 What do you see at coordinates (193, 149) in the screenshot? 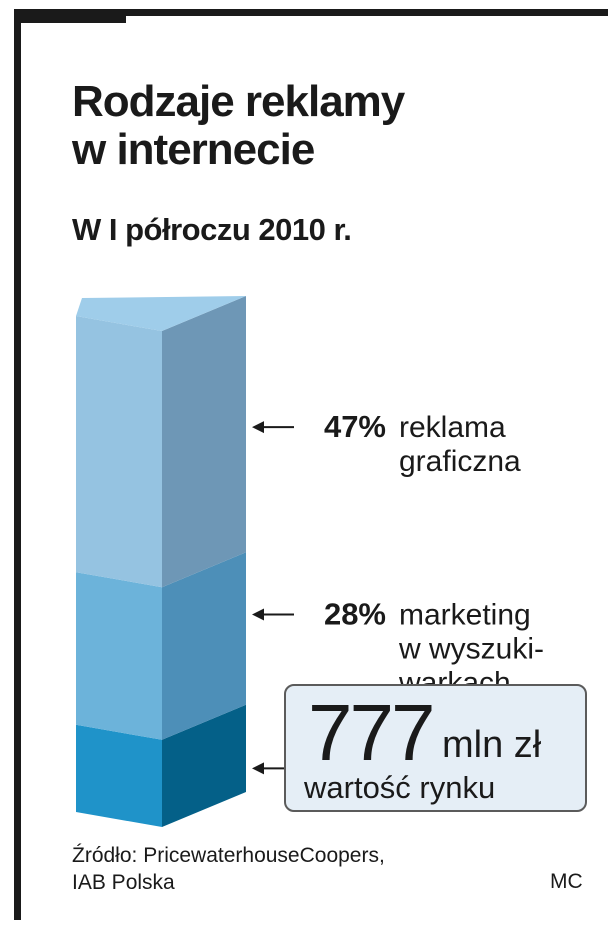
I see `chart-title-line-2: w internecie` at bounding box center [193, 149].